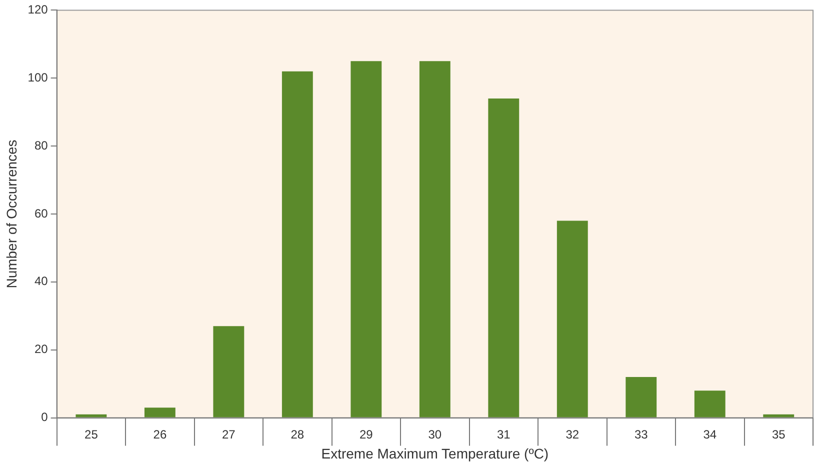 The height and width of the screenshot is (465, 814). Describe the element at coordinates (573, 434) in the screenshot. I see `x-tick-label: 32` at that location.